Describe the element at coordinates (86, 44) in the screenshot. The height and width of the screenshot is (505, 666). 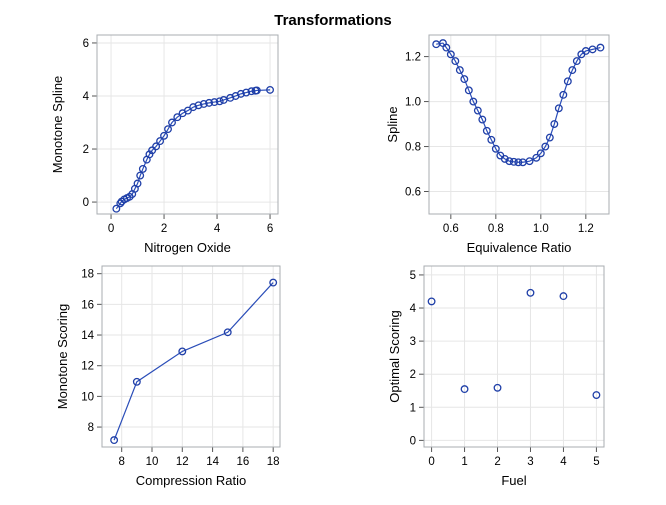
I see `y-tick-label: 6` at that location.